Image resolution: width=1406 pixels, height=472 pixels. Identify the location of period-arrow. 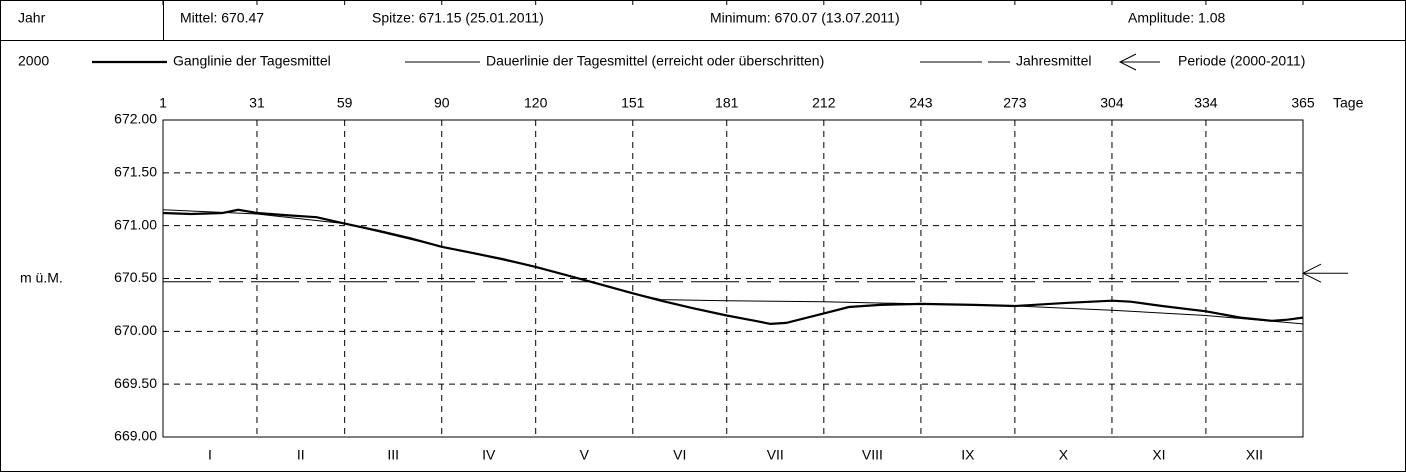
(1324, 273).